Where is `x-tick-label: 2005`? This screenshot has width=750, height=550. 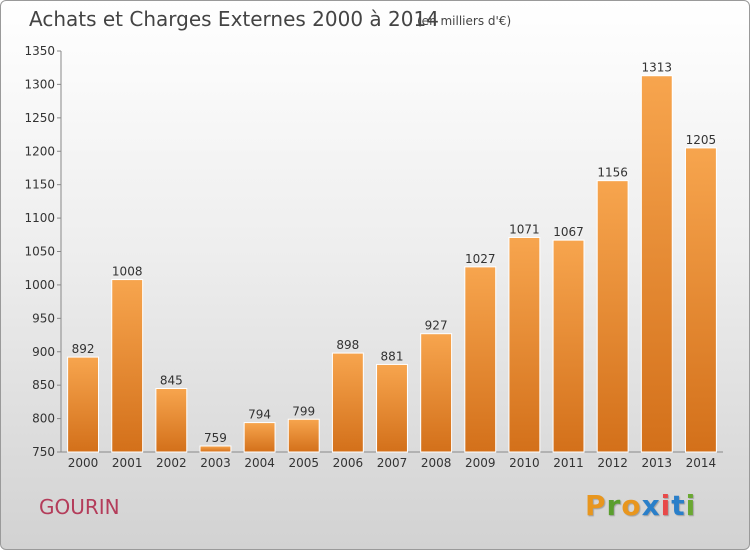 x-tick-label: 2005 is located at coordinates (303, 463).